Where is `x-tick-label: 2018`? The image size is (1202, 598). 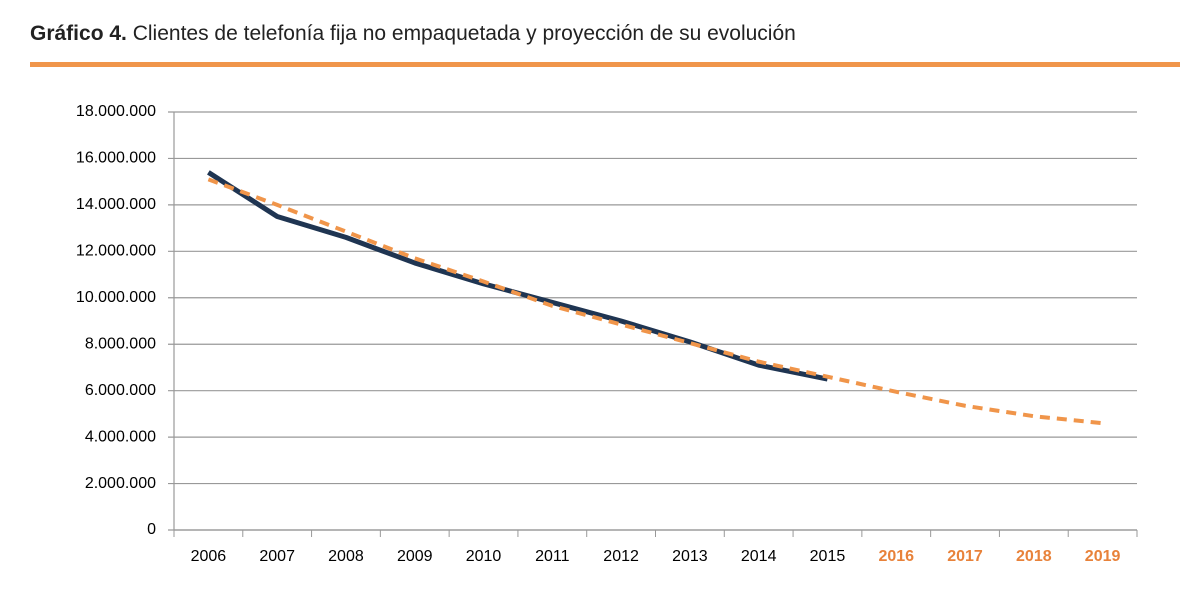 x-tick-label: 2018 is located at coordinates (1034, 556).